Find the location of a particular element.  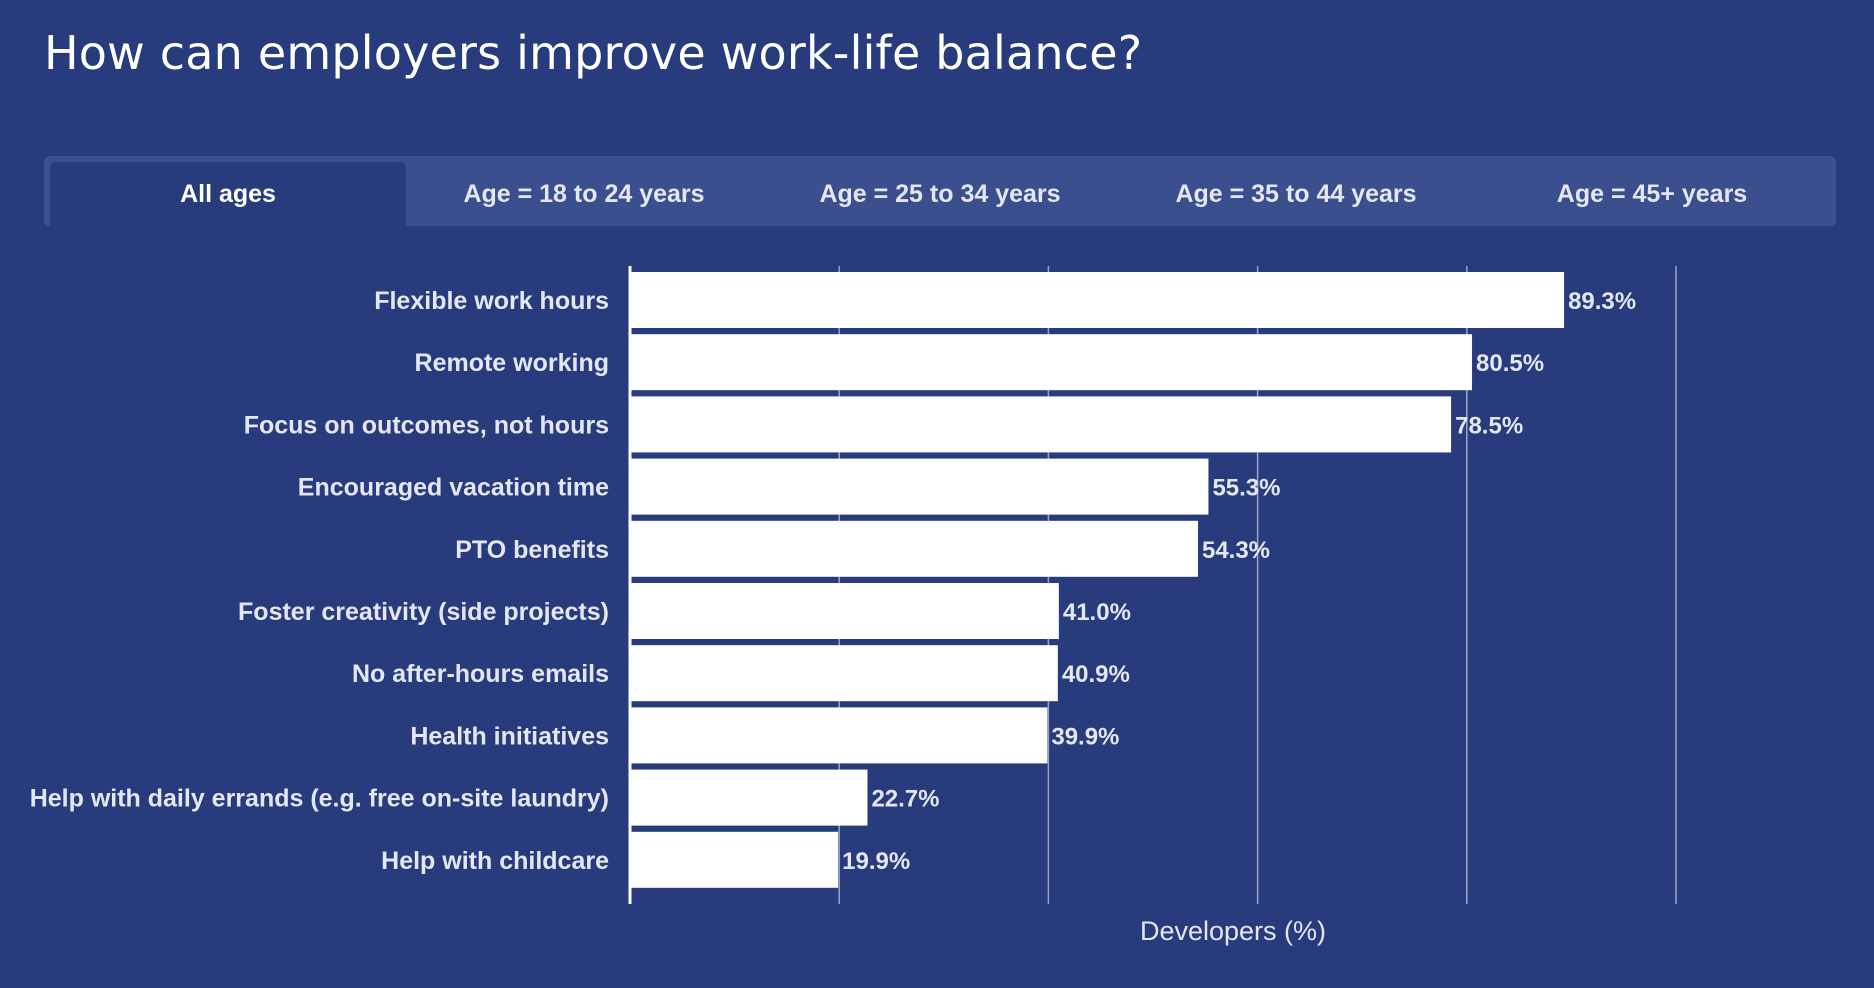

tab-age-45-plus: Age = 45+ years is located at coordinates (1652, 193).